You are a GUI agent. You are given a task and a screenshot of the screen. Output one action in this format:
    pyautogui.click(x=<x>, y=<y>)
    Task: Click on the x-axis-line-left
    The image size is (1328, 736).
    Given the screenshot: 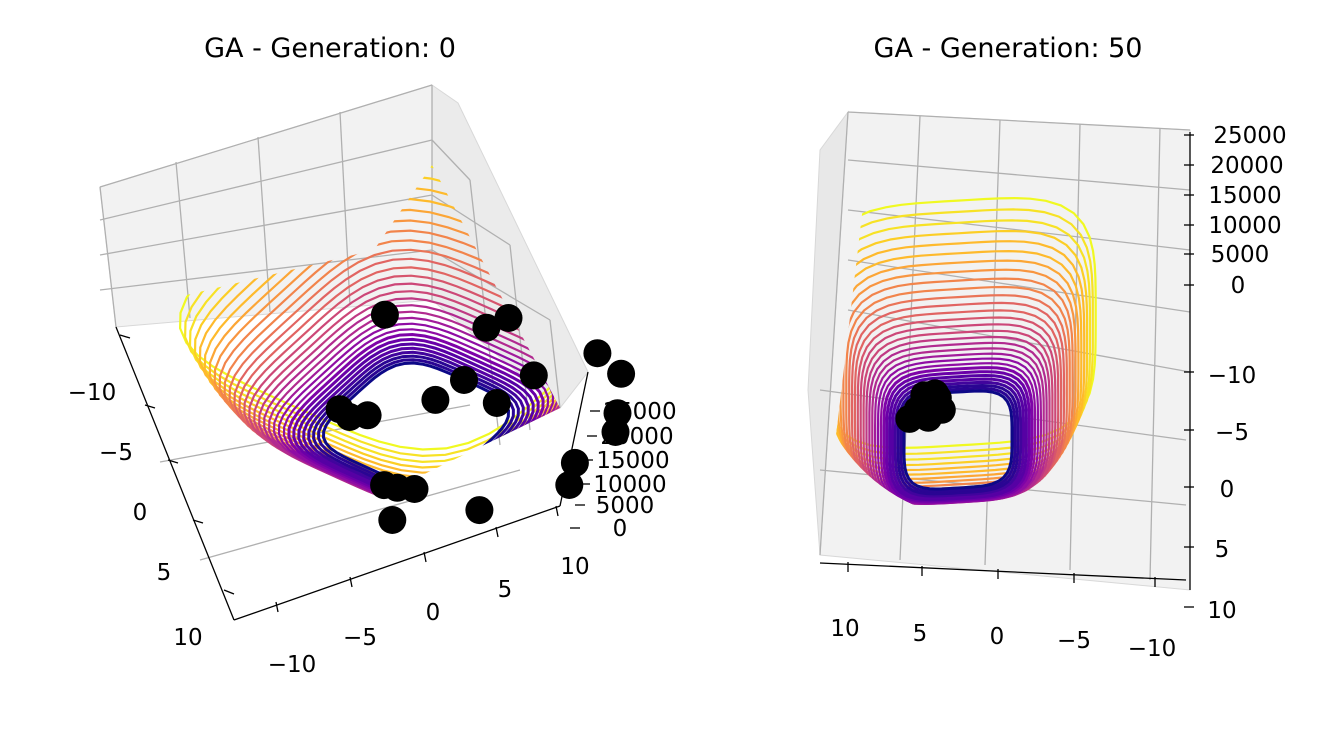 What is the action you would take?
    pyautogui.click(x=175, y=473)
    